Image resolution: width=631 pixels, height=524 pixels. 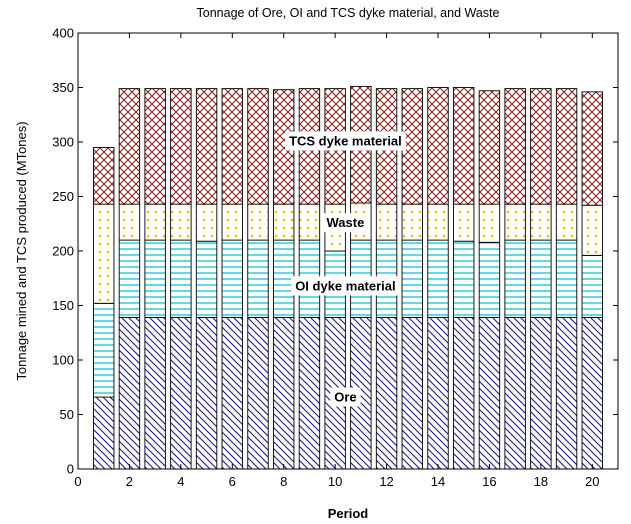 What do you see at coordinates (438, 481) in the screenshot?
I see `x-tick-label: 14` at bounding box center [438, 481].